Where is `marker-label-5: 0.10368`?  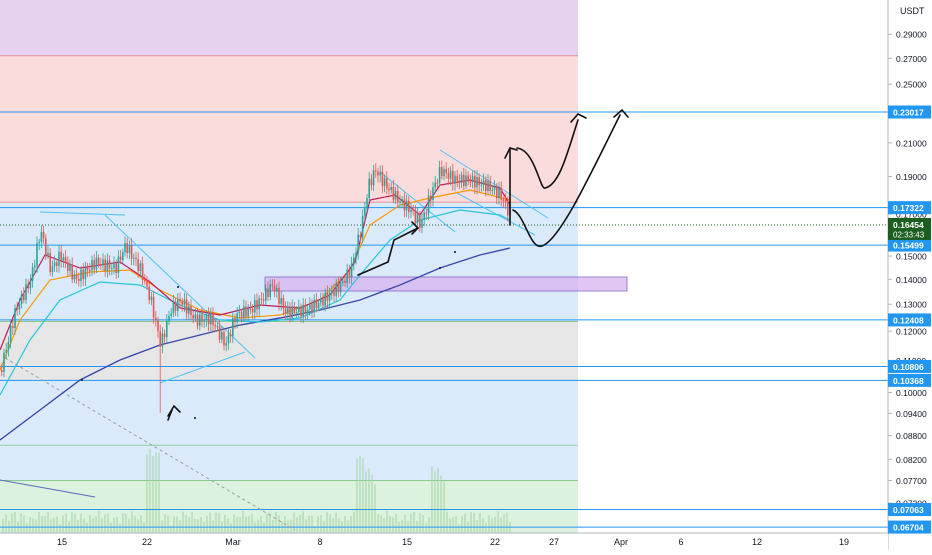 marker-label-5: 0.10368 is located at coordinates (908, 381).